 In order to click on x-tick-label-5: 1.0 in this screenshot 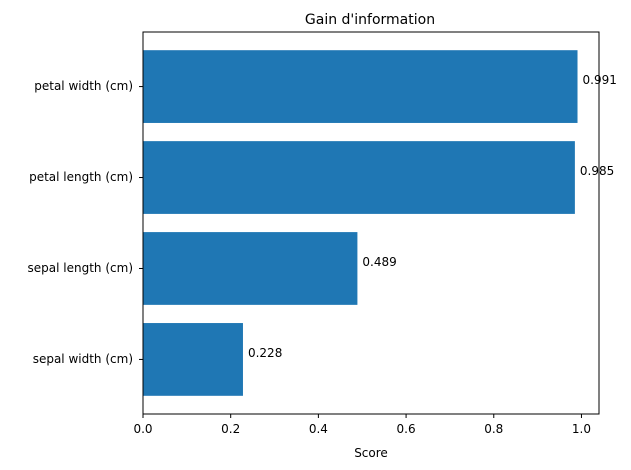, I will do `click(581, 429)`.